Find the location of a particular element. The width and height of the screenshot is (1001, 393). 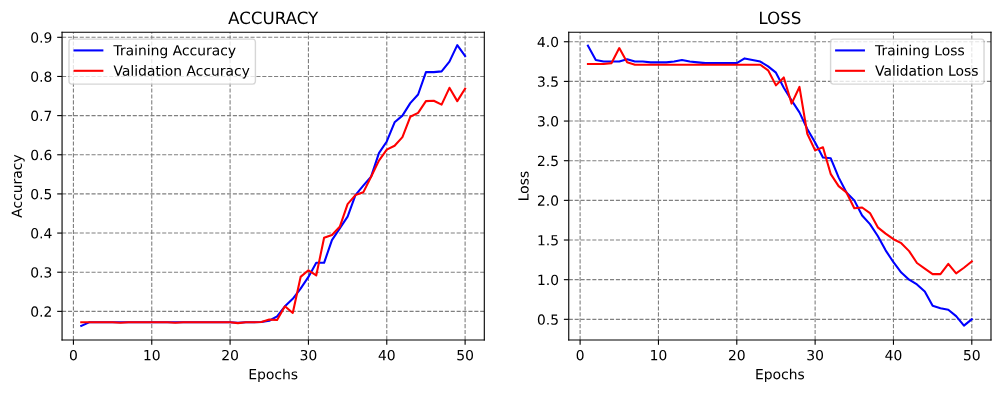

chart-title: LOSS is located at coordinates (780, 18).